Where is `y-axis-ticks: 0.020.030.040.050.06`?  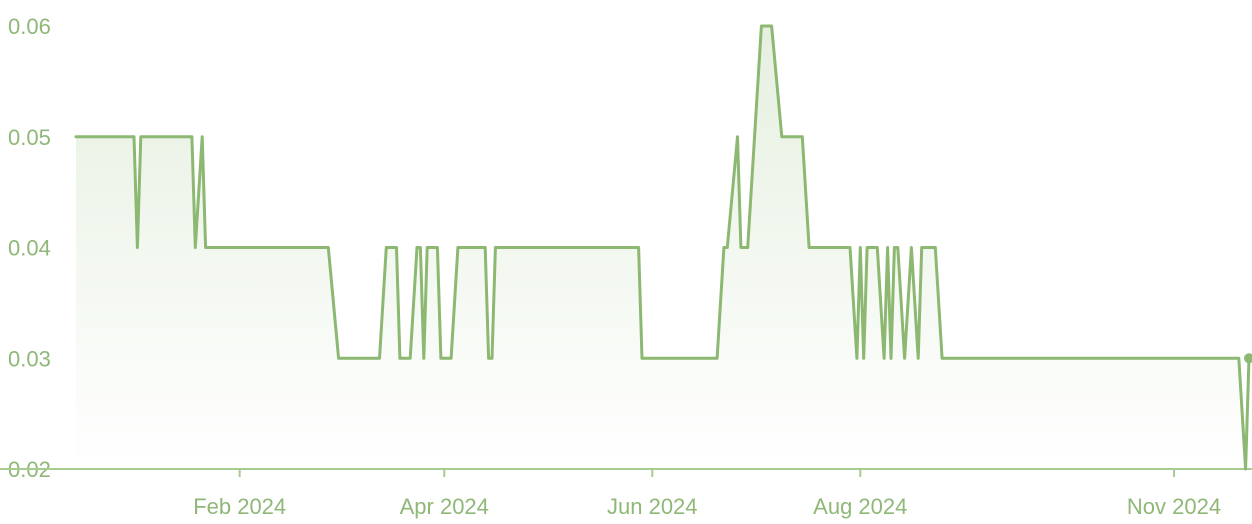 y-axis-ticks: 0.020.030.040.050.06 is located at coordinates (29, 248).